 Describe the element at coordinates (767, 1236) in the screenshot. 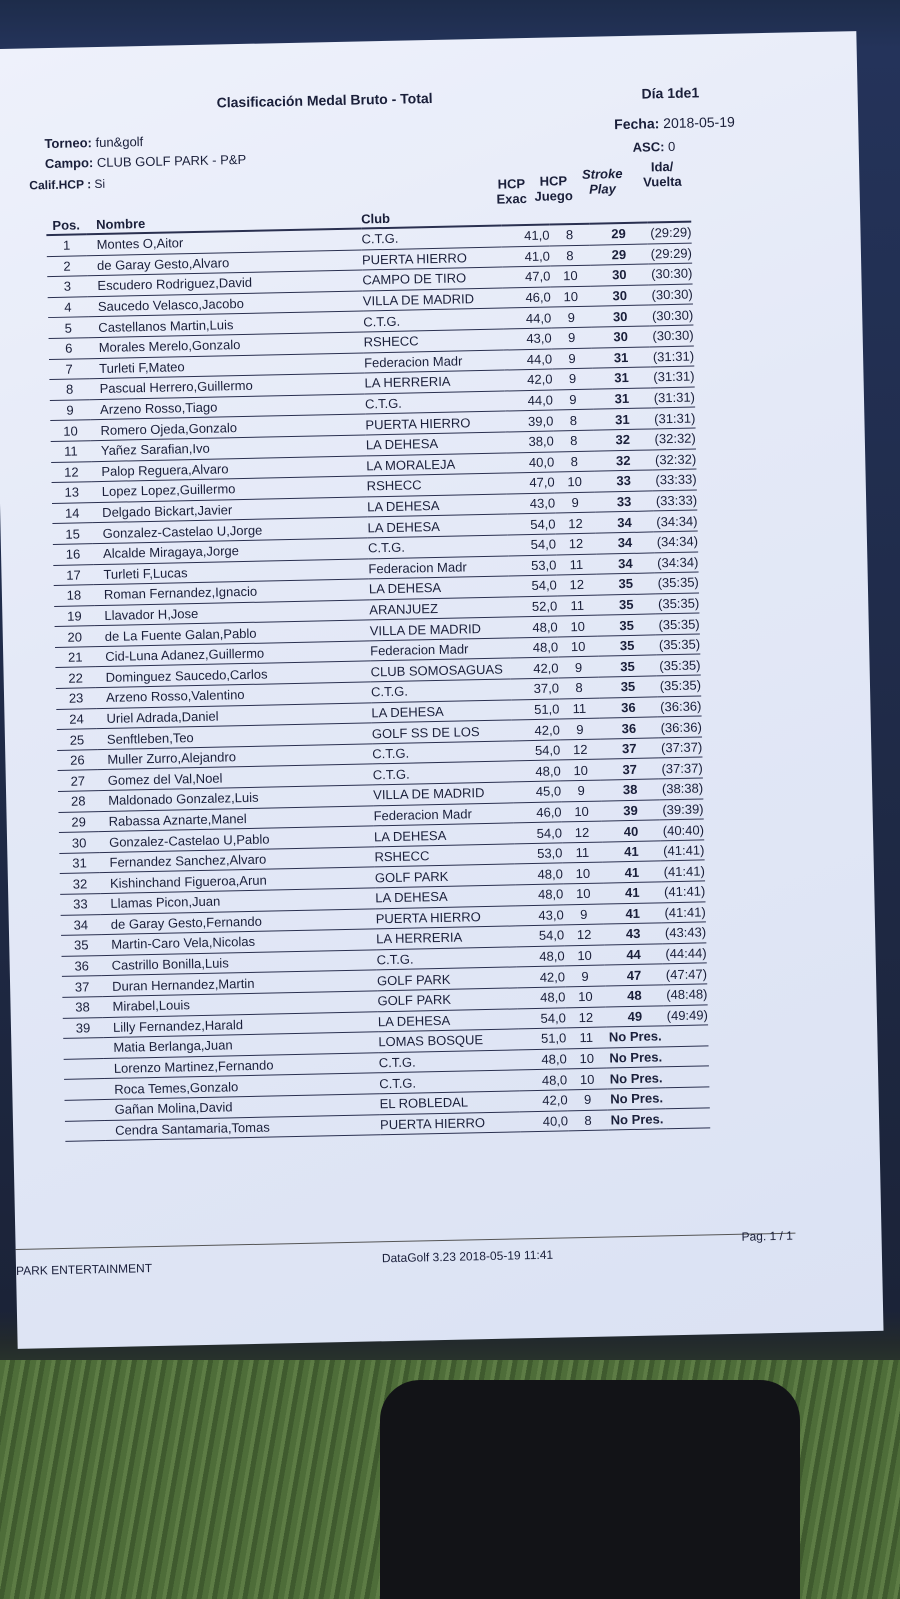

I see `page-number: Pag. 1 / 1` at that location.